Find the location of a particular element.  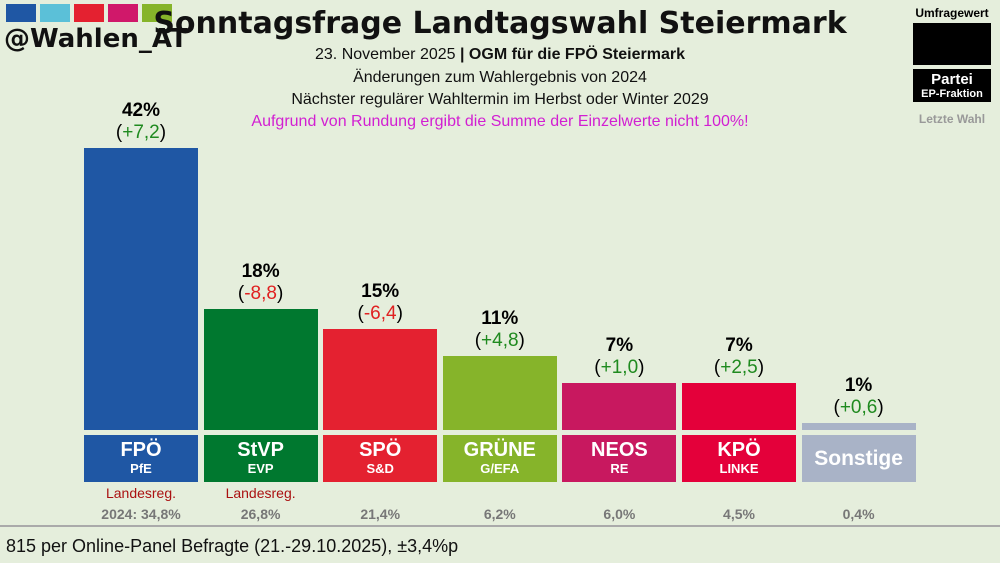

change-value: -6,4 is located at coordinates (380, 314).